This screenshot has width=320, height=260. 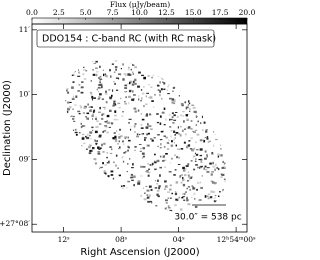 I want to click on colorbar-tick-label: 0.0, so click(x=32, y=12).